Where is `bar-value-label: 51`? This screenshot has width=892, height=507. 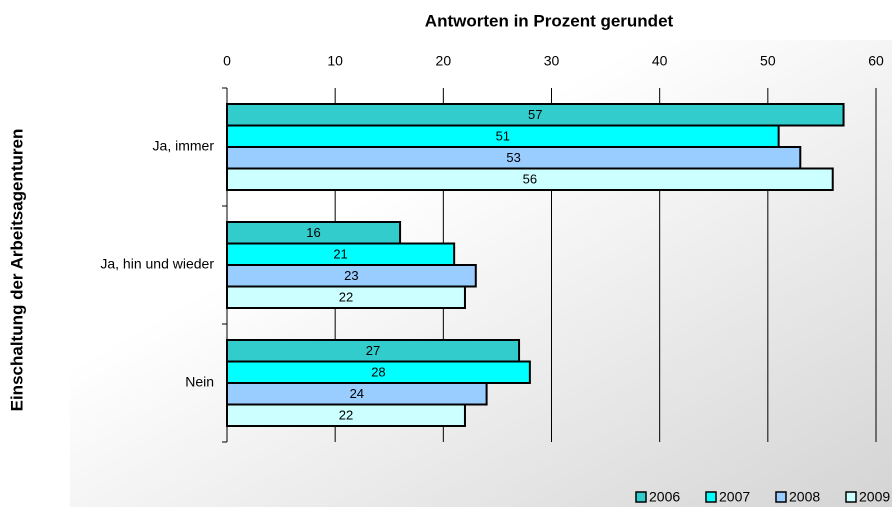 bar-value-label: 51 is located at coordinates (503, 136).